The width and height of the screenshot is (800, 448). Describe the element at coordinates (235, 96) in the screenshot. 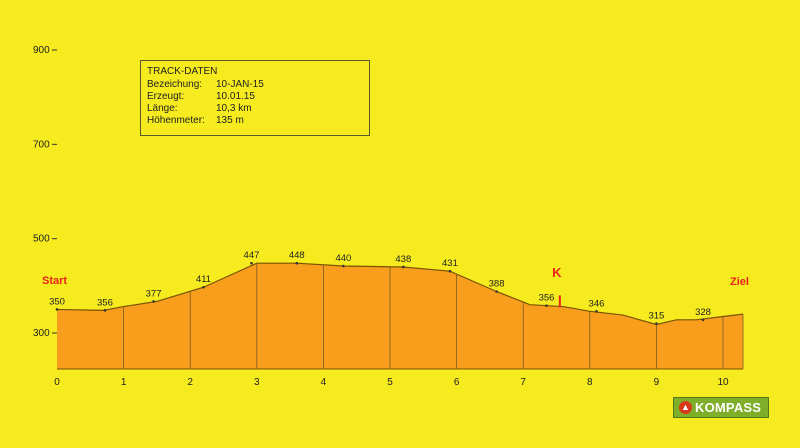

I see `info-value: 10.01.15` at that location.